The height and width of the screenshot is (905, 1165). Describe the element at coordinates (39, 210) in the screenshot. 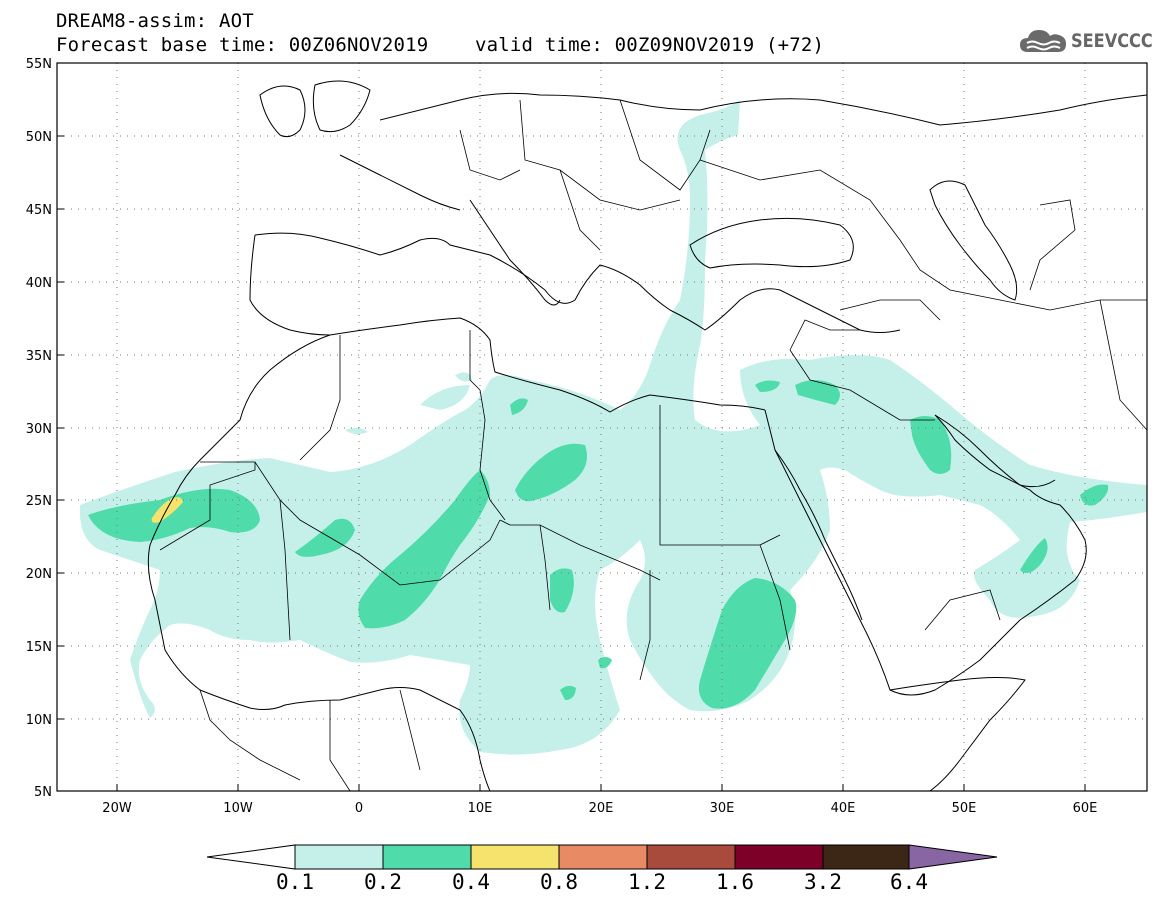

I see `lat-label: 45N` at that location.